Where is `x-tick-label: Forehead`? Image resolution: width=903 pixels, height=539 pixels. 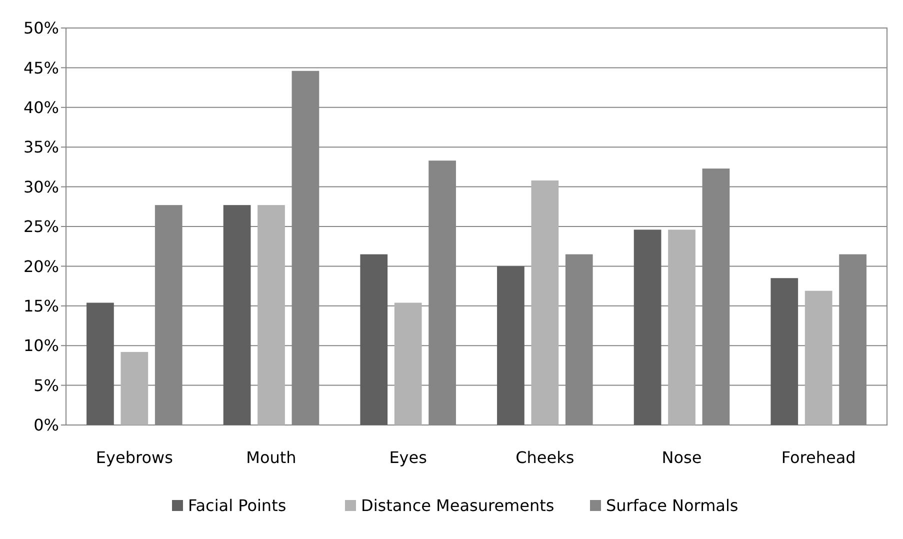 x-tick-label: Forehead is located at coordinates (818, 457).